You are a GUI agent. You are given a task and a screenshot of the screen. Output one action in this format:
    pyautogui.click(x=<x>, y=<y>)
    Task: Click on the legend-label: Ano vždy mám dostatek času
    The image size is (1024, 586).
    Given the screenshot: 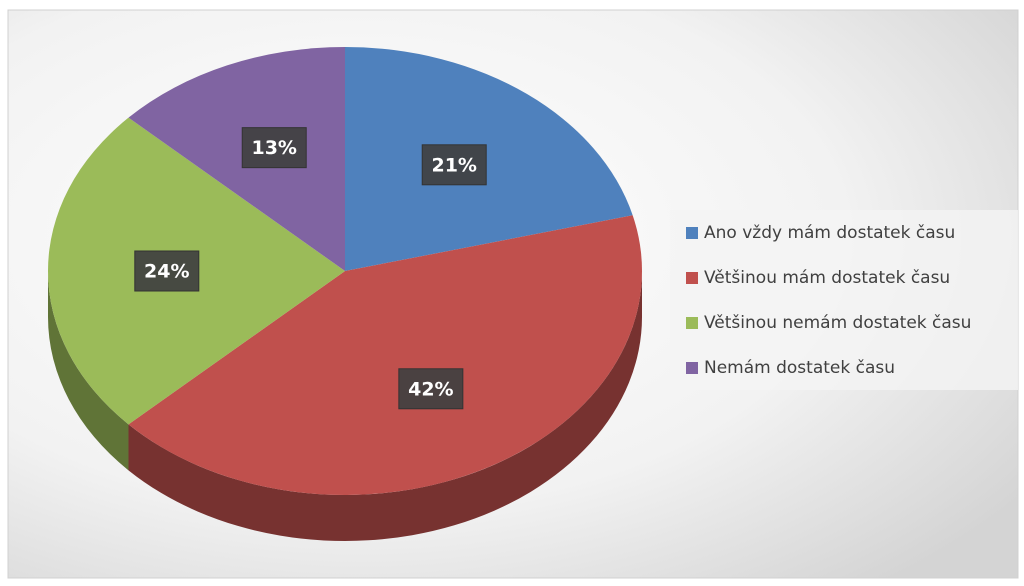 What is the action you would take?
    pyautogui.click(x=829, y=233)
    